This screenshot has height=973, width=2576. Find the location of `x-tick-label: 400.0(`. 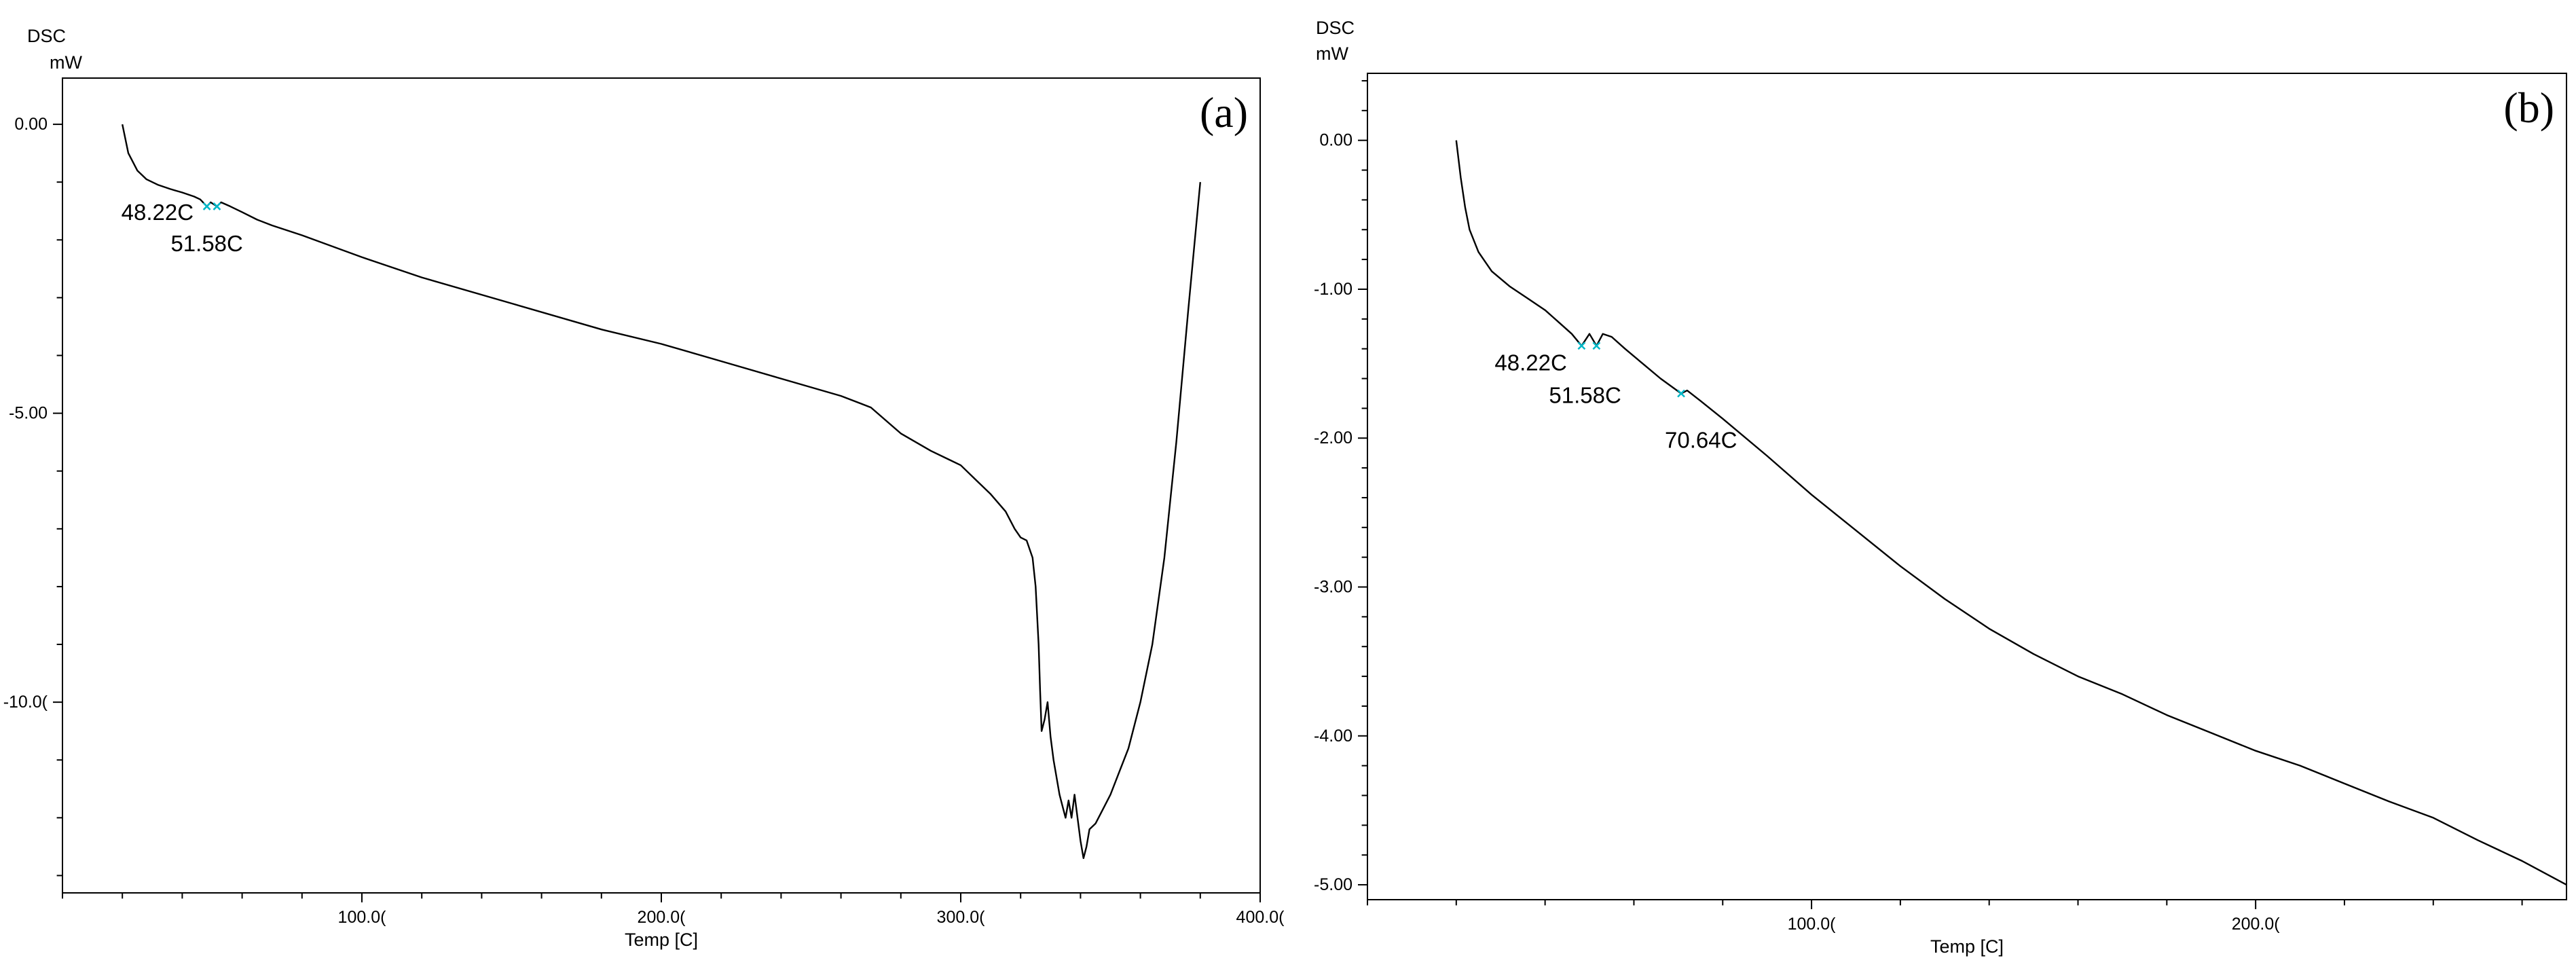

x-tick-label: 400.0( is located at coordinates (1260, 917).